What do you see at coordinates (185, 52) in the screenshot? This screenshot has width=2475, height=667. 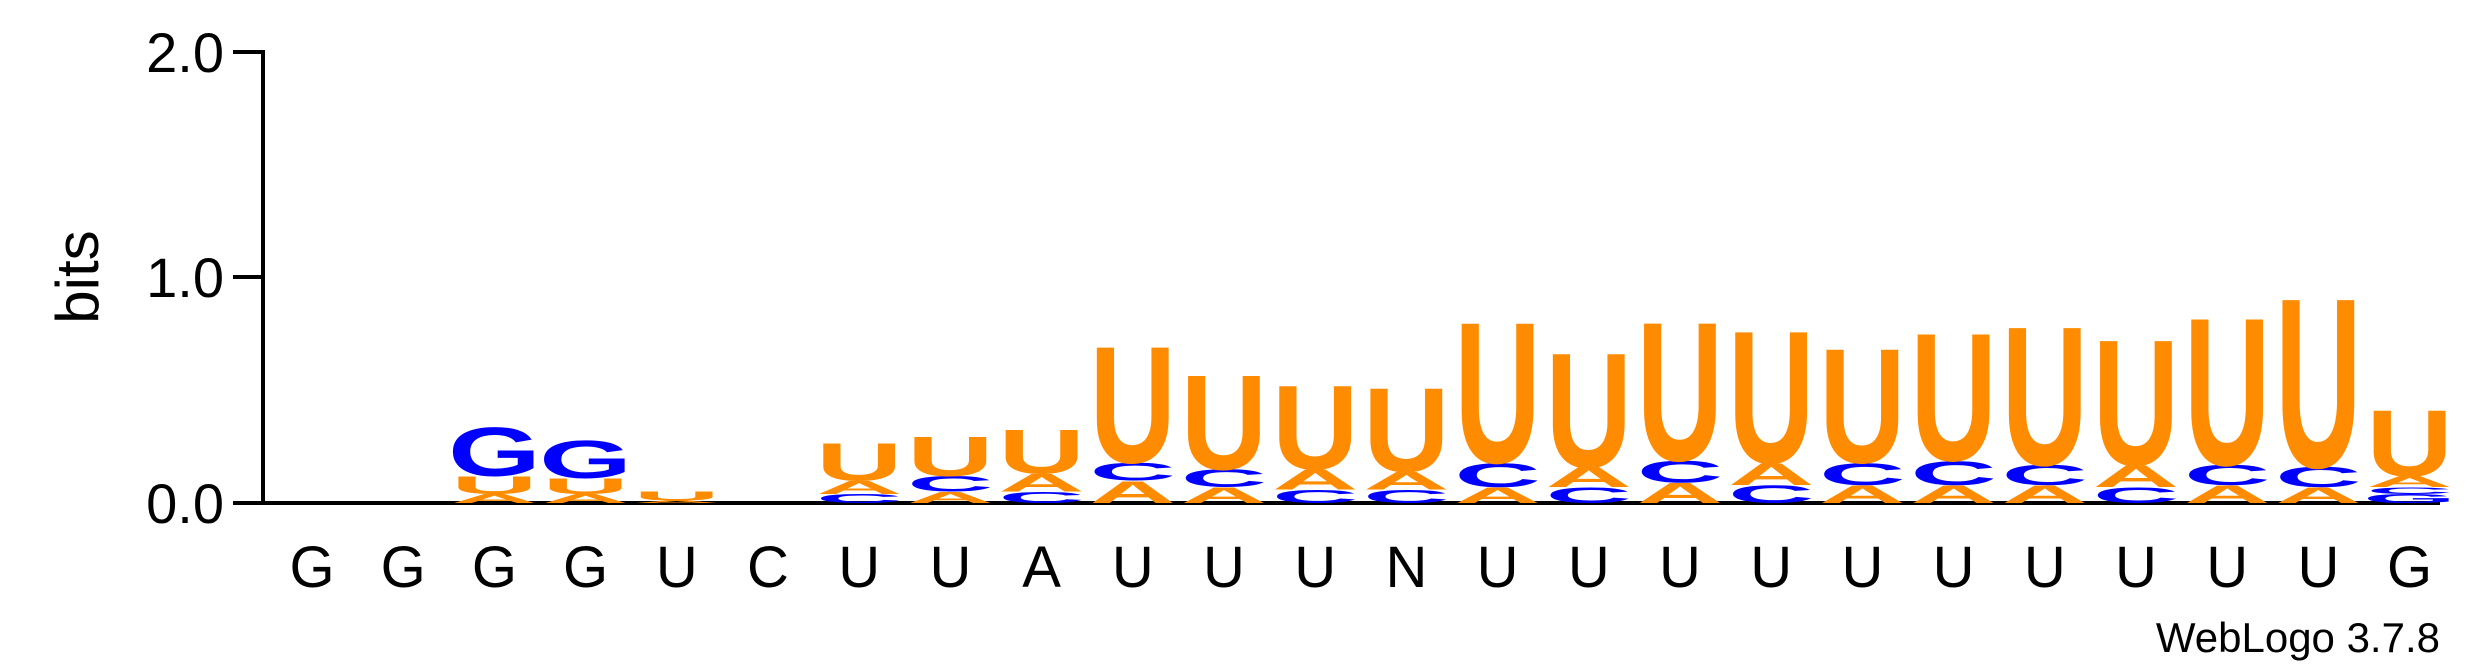 I see `y-tick-label-2: 2.0` at bounding box center [185, 52].